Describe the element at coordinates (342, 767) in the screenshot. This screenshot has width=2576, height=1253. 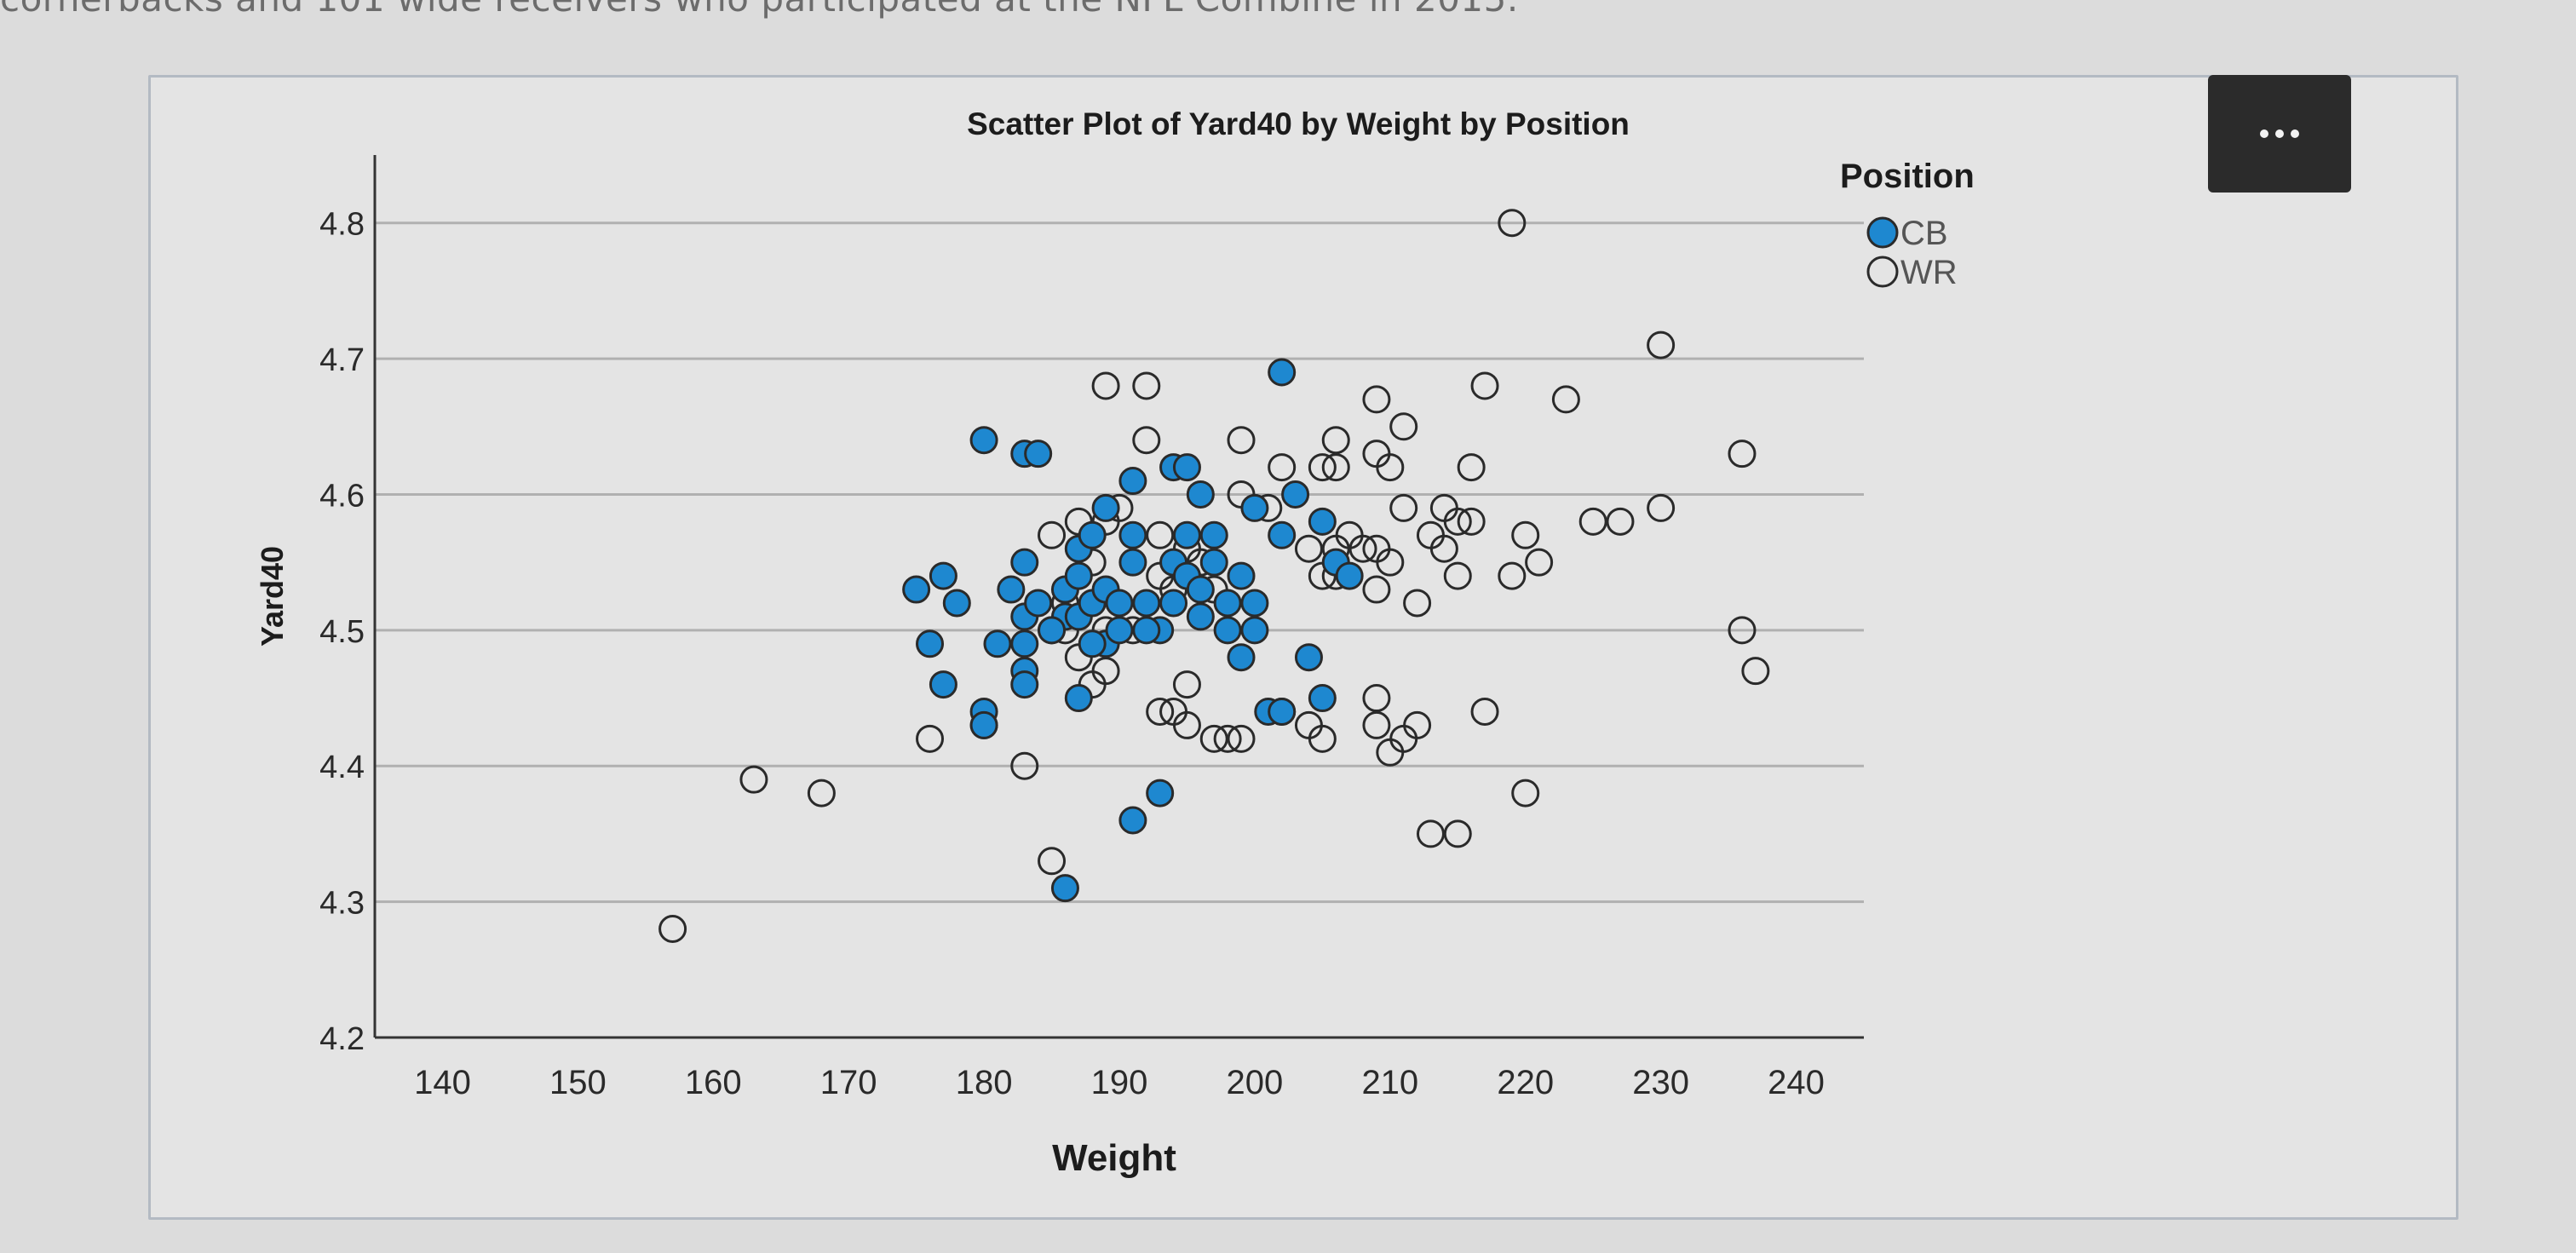
I see `y-tick-label: 4.4` at that location.